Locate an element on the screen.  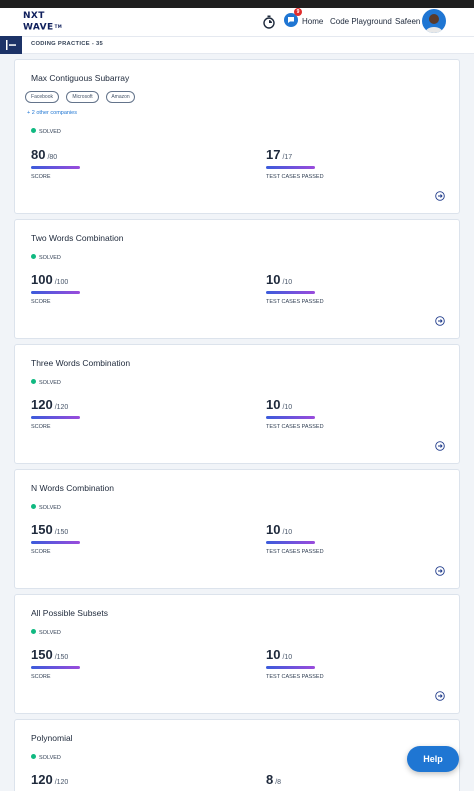
nxtwave-logo: NXT WAVETM is located at coordinates (43, 21).